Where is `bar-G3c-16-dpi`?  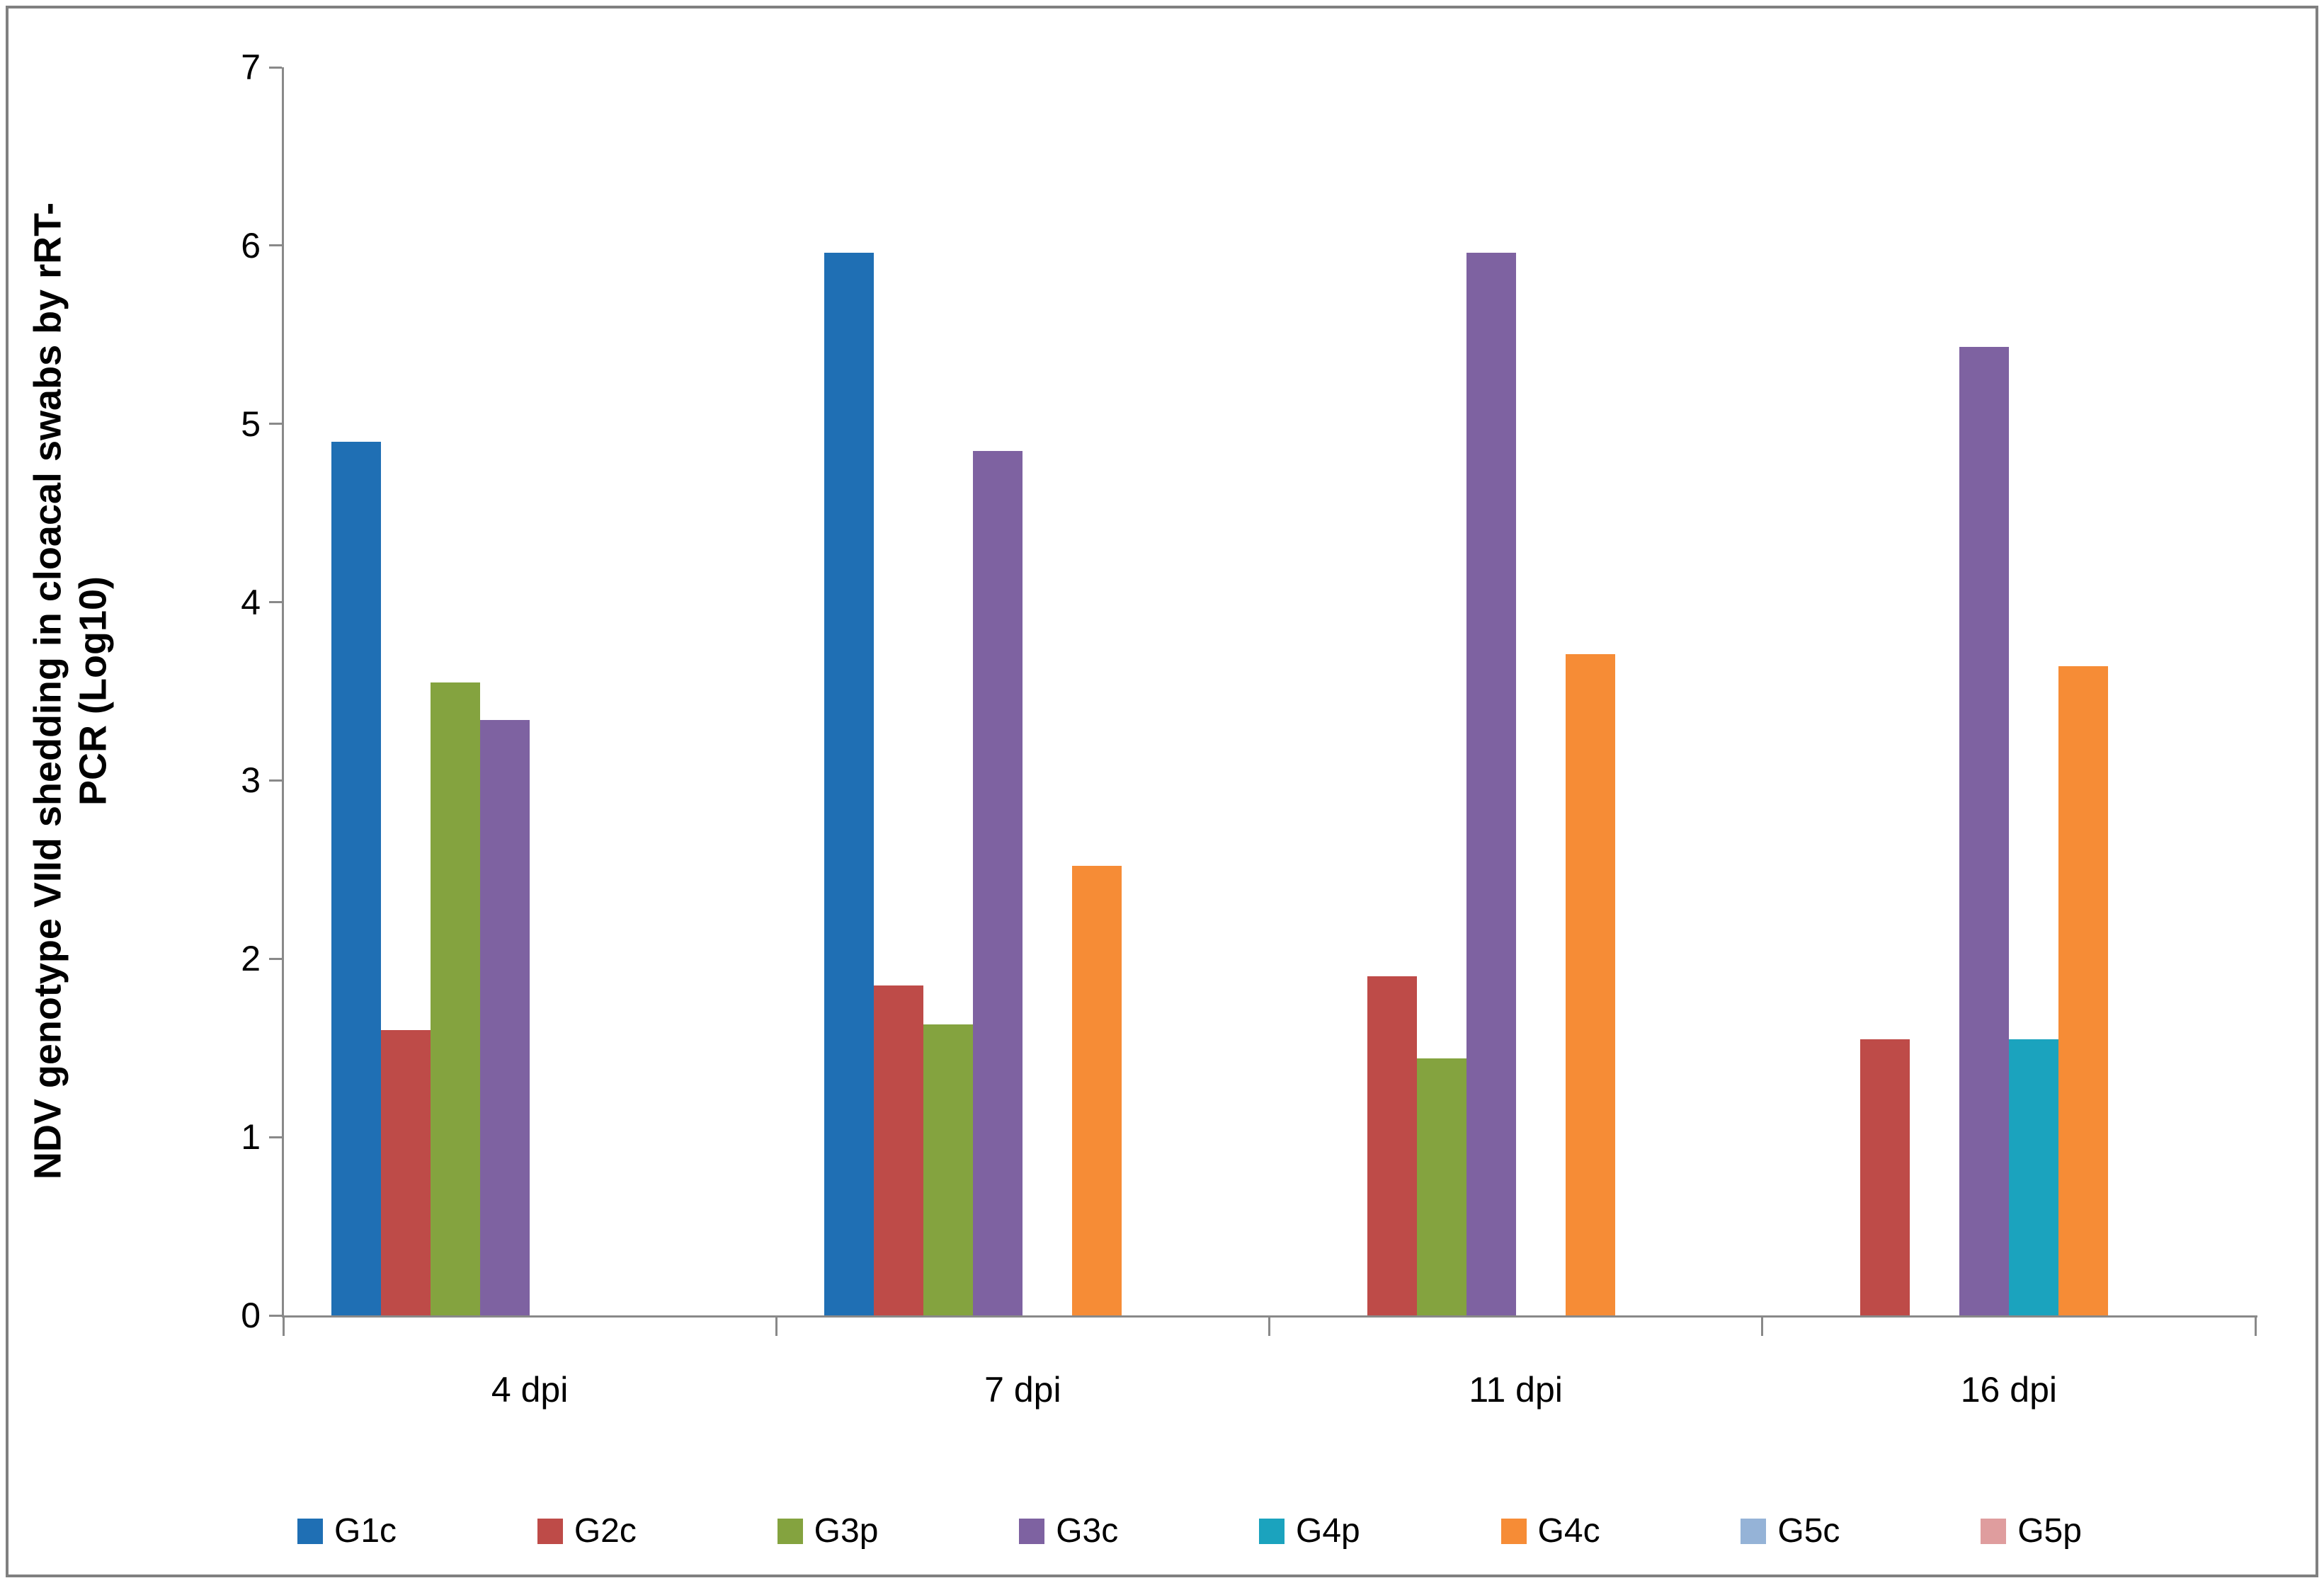
bar-G3c-16-dpi is located at coordinates (1984, 831).